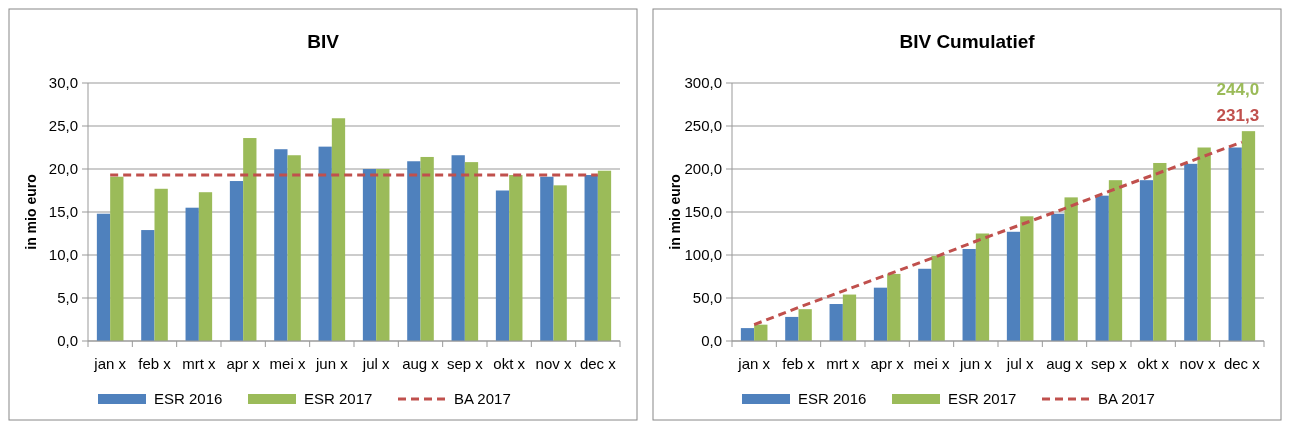  I want to click on data-label: 244,0, so click(1238, 90).